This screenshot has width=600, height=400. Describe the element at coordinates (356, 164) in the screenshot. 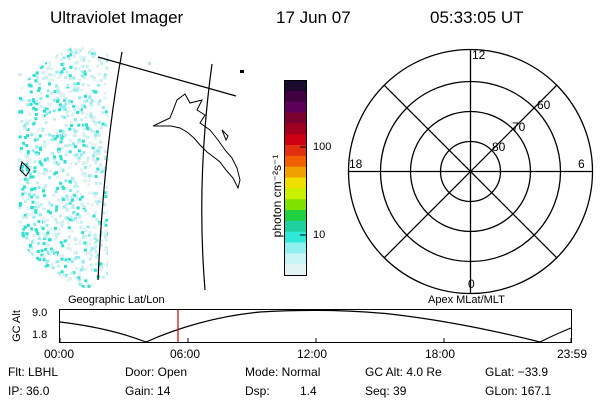

I see `mlt-18-label: 18` at that location.